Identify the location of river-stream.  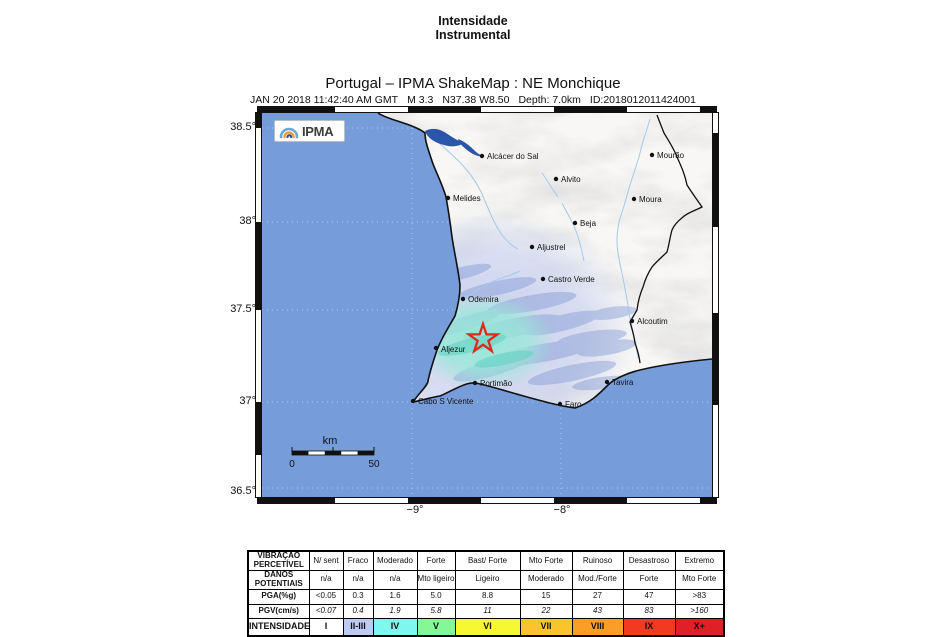
(573, 232).